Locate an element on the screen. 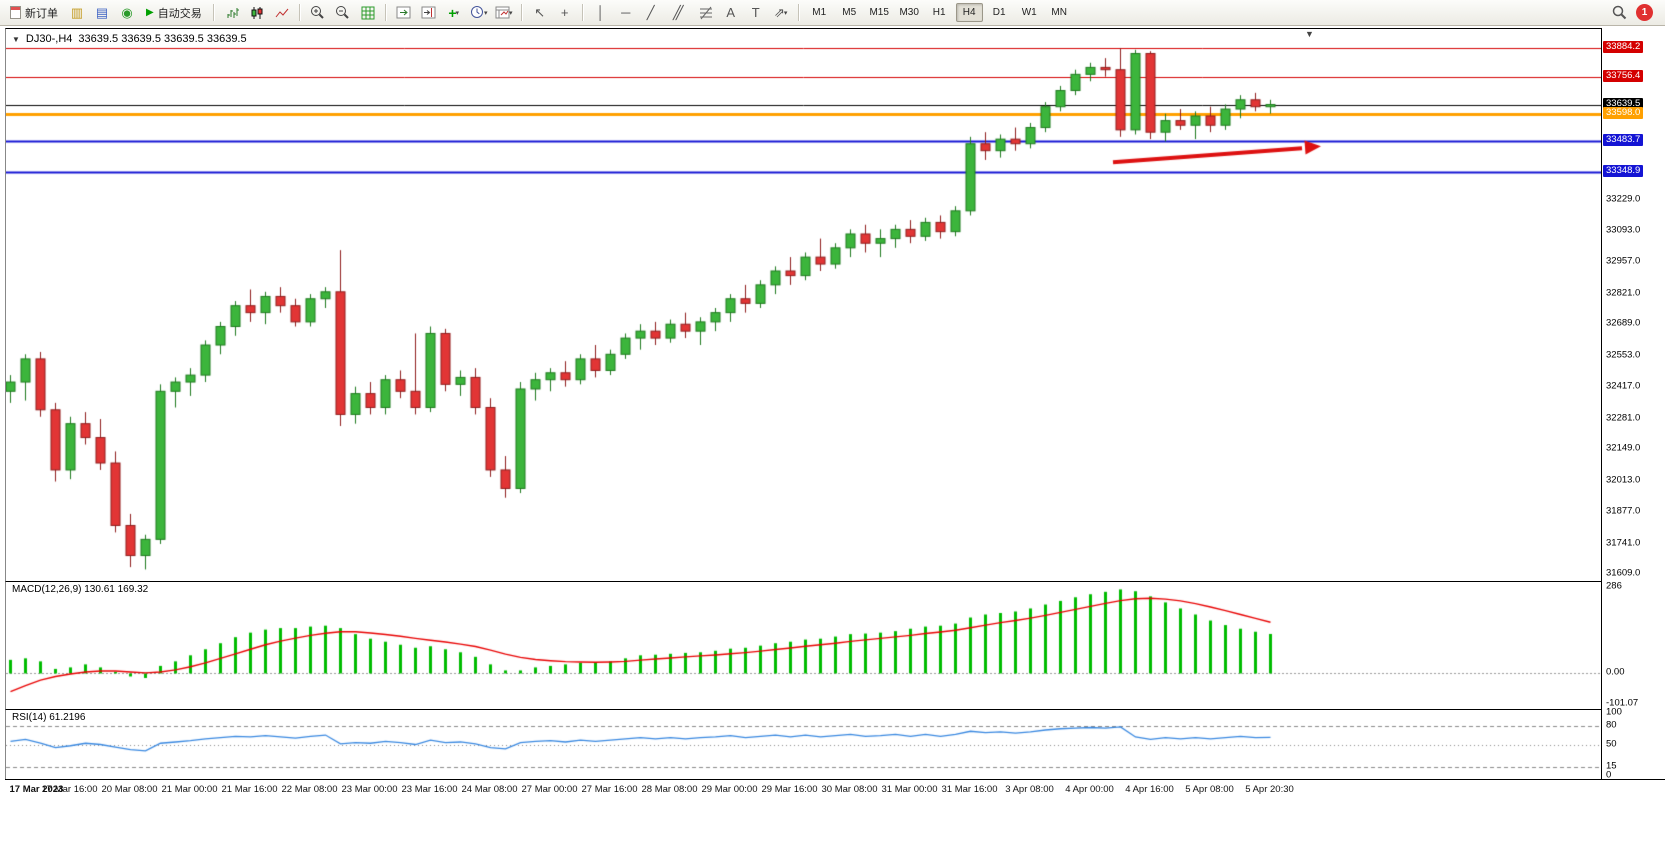 The image size is (1665, 845). rsi-tick-label: 50 is located at coordinates (1611, 743).